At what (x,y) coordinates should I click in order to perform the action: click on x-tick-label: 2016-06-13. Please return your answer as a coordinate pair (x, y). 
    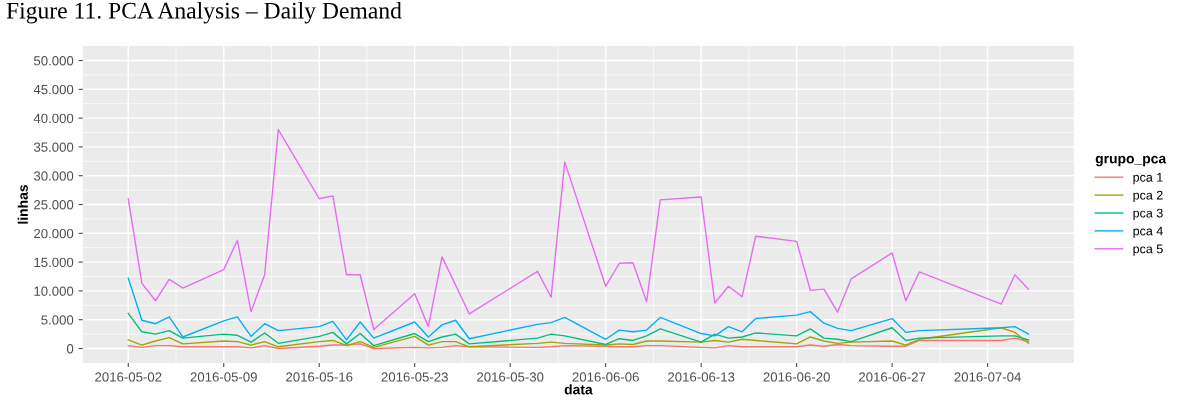
    Looking at the image, I should click on (701, 377).